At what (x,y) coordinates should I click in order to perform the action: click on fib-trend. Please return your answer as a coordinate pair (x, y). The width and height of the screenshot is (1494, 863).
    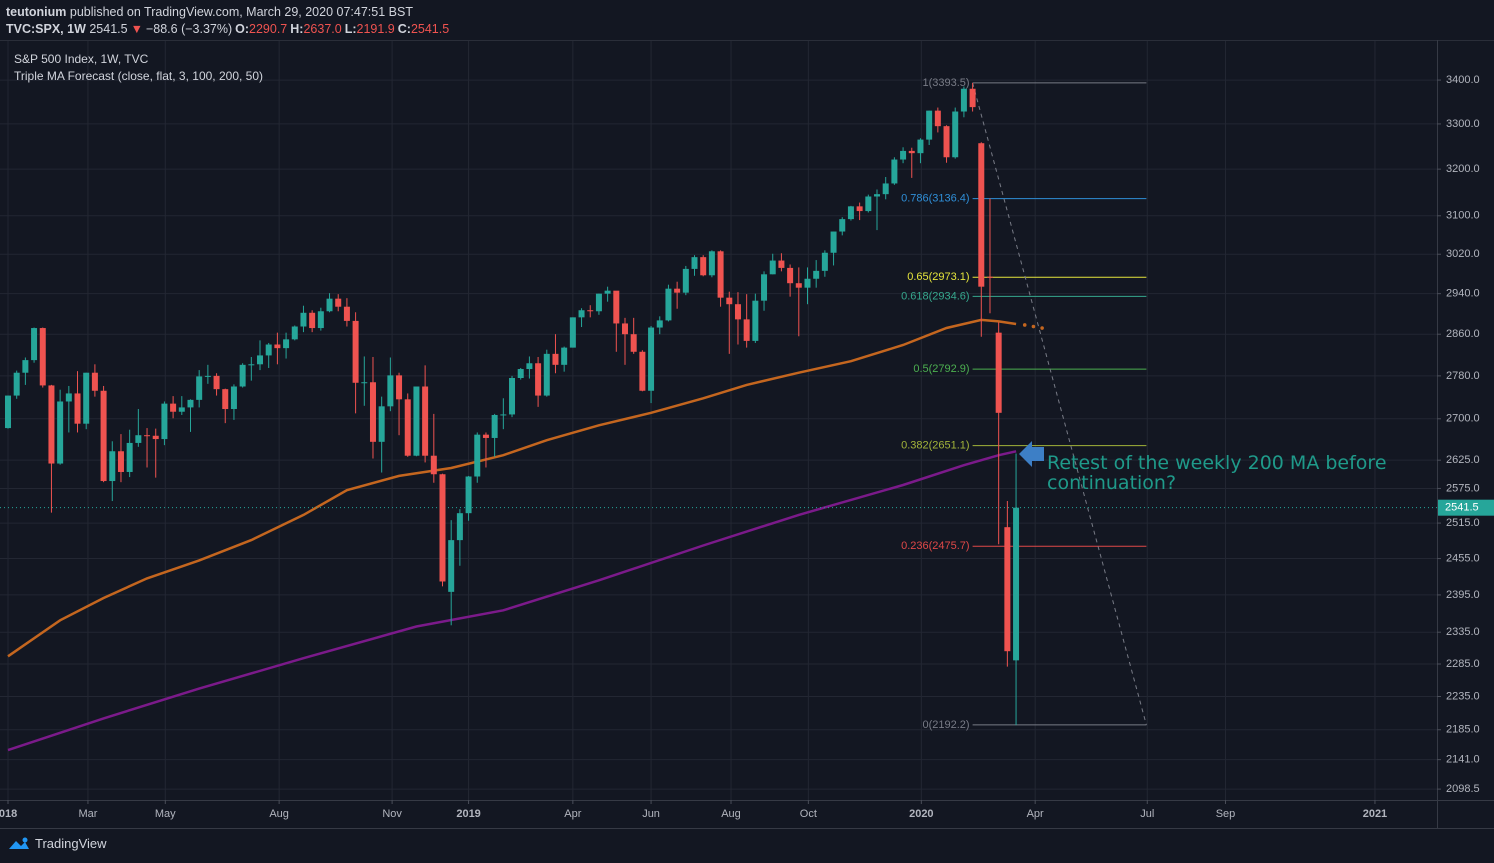
    Looking at the image, I should click on (1059, 404).